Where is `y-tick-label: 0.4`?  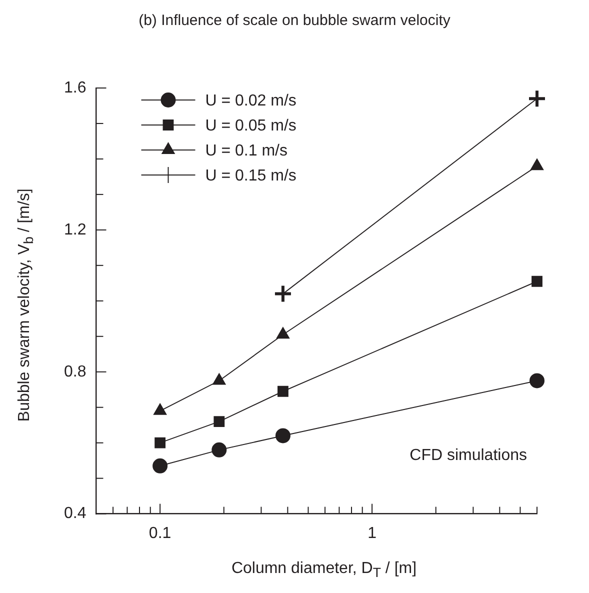
y-tick-label: 0.4 is located at coordinates (75, 513).